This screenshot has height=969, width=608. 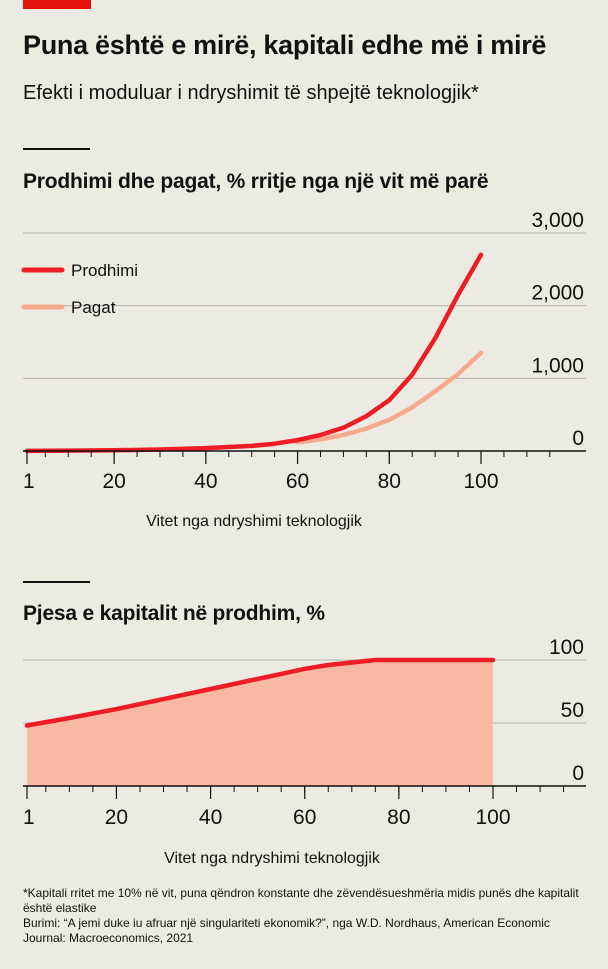 I want to click on brand-bar, so click(x=57, y=4).